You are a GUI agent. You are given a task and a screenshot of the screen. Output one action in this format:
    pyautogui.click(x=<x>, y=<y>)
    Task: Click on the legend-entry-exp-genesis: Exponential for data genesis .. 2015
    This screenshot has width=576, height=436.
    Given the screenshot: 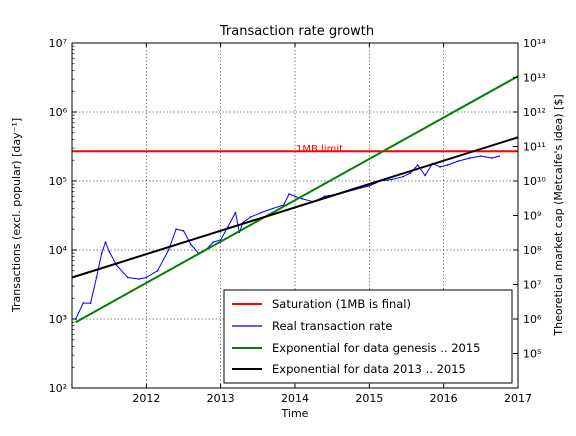 What is the action you would take?
    pyautogui.click(x=356, y=348)
    